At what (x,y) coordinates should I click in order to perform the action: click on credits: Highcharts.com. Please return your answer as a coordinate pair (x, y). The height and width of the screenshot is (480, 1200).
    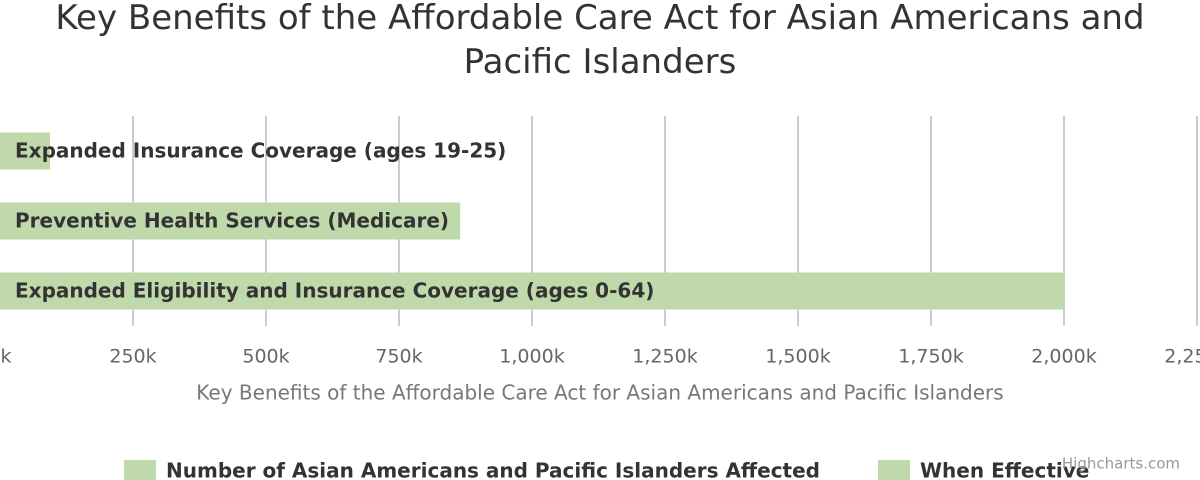
    Looking at the image, I should click on (1121, 464).